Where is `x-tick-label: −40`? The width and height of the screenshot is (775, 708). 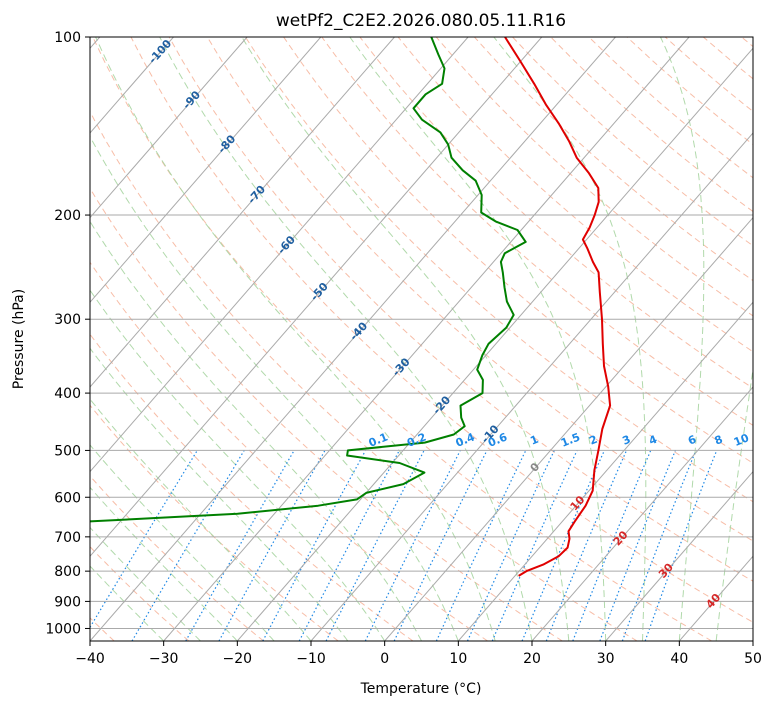
x-tick-label: −40 is located at coordinates (90, 659).